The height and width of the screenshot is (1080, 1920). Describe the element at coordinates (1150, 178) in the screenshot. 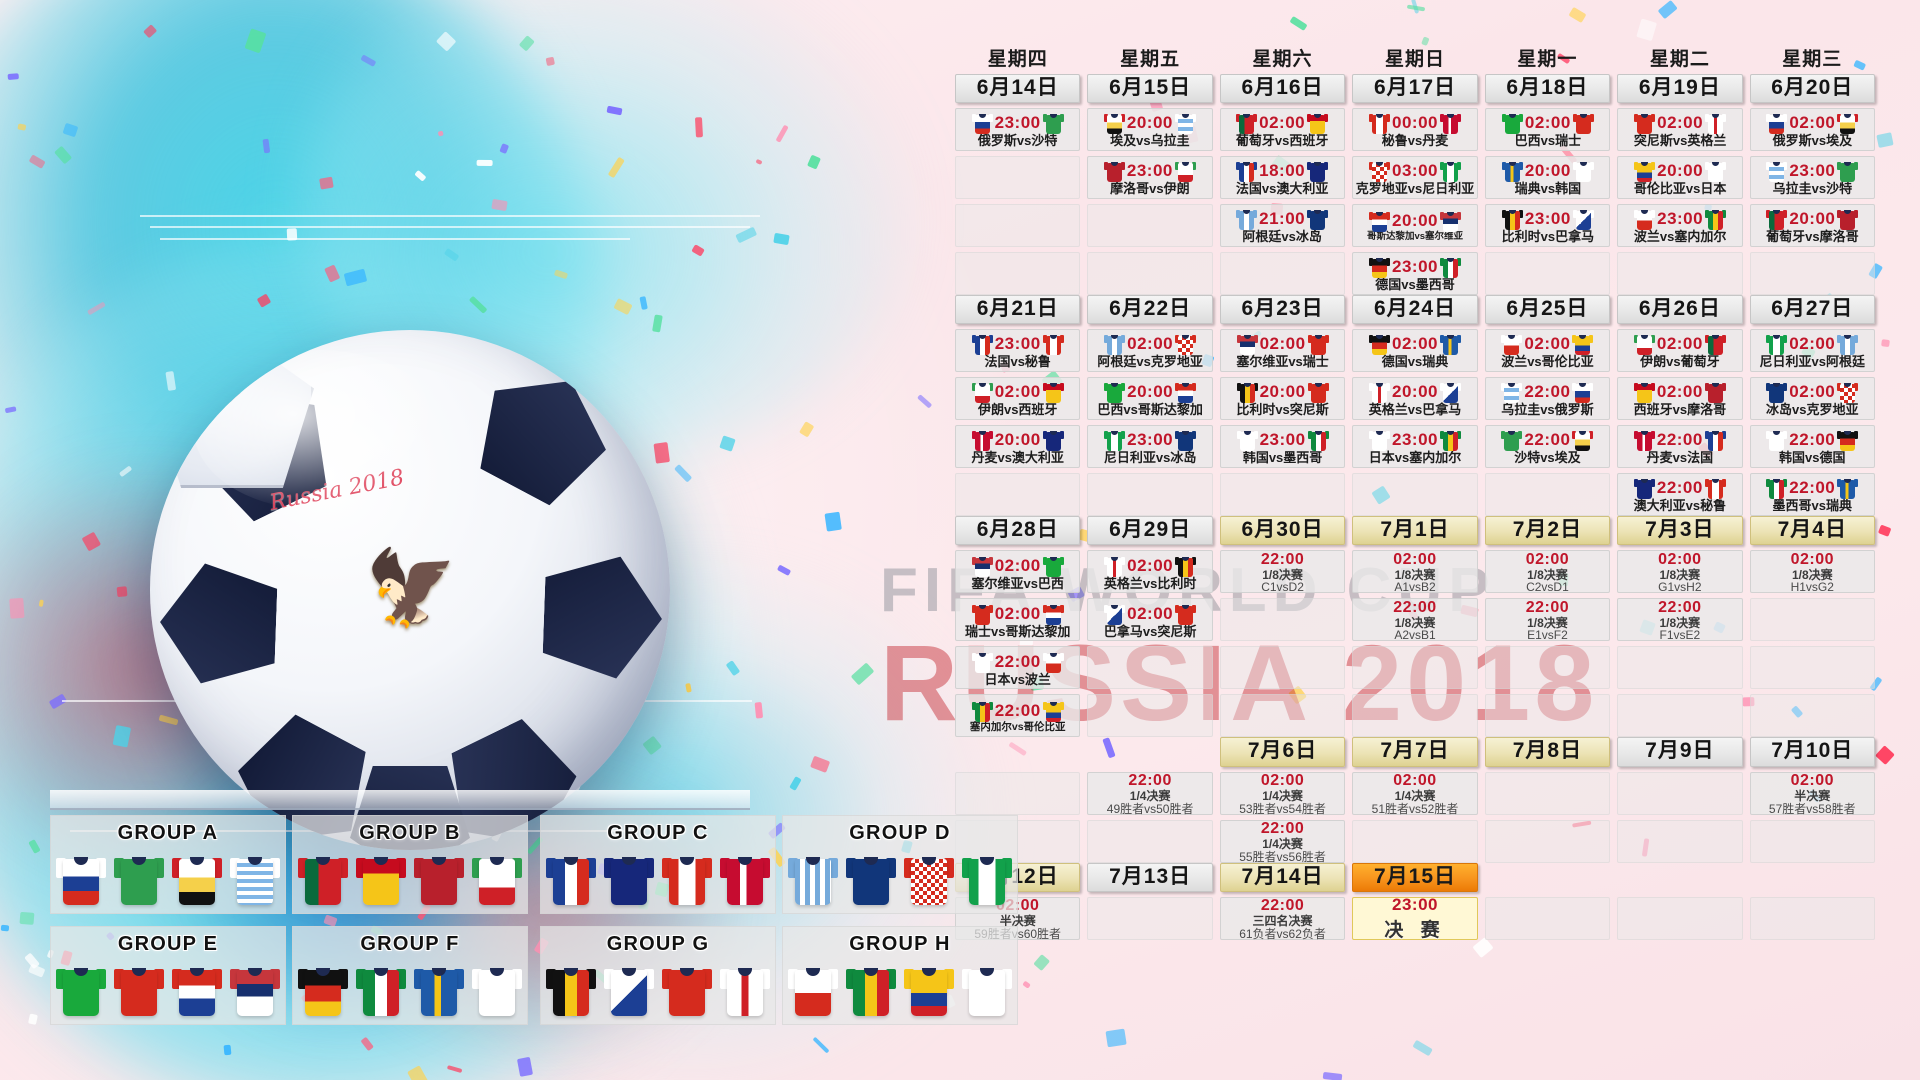

I see `match-cell: 23:00 摩洛哥vs伊朗` at that location.